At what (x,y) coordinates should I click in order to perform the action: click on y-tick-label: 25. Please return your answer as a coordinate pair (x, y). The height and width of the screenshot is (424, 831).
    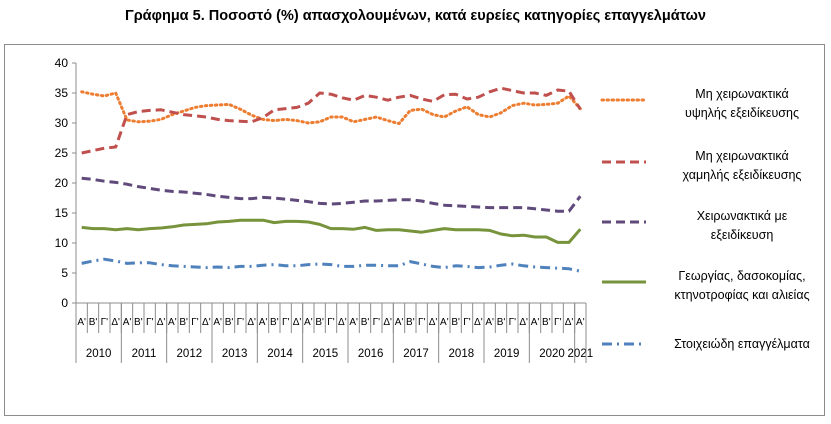
    Looking at the image, I should click on (62, 153).